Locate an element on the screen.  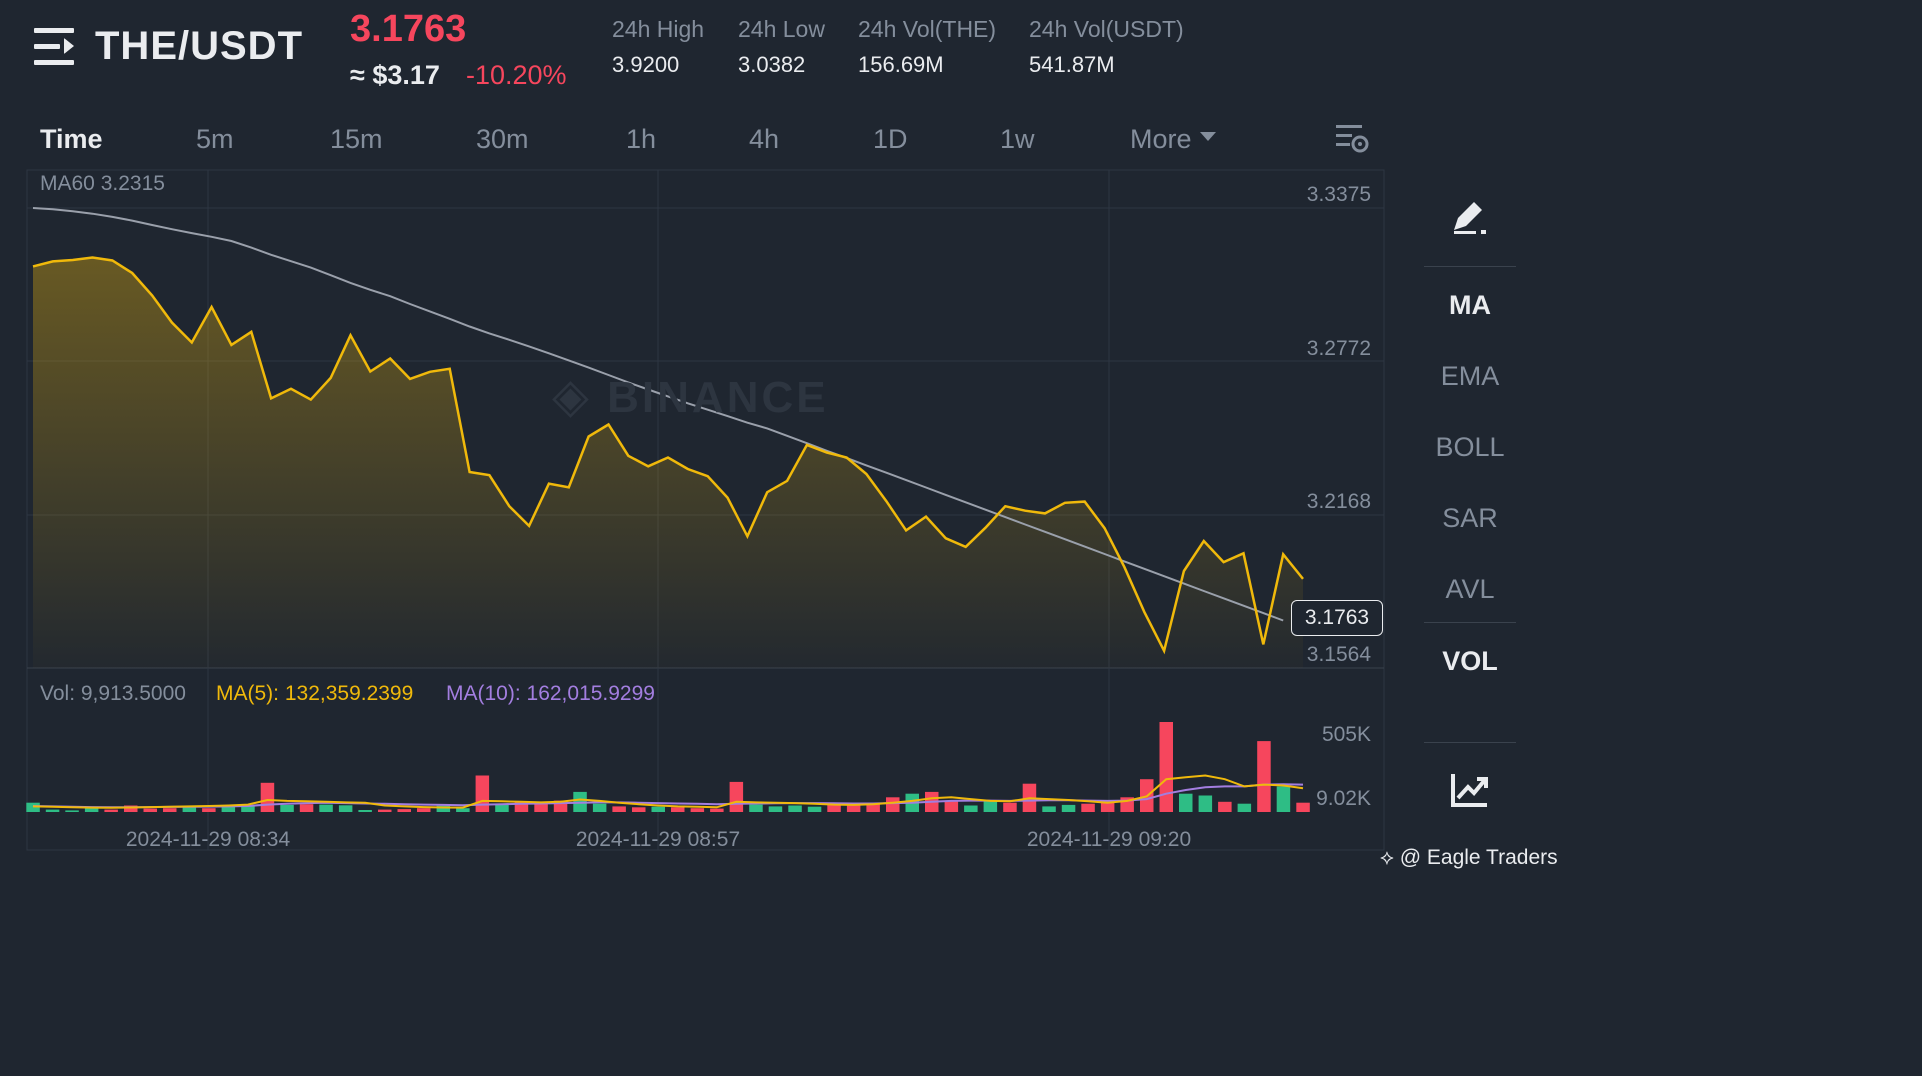
tab-15m: 15m is located at coordinates (356, 139).